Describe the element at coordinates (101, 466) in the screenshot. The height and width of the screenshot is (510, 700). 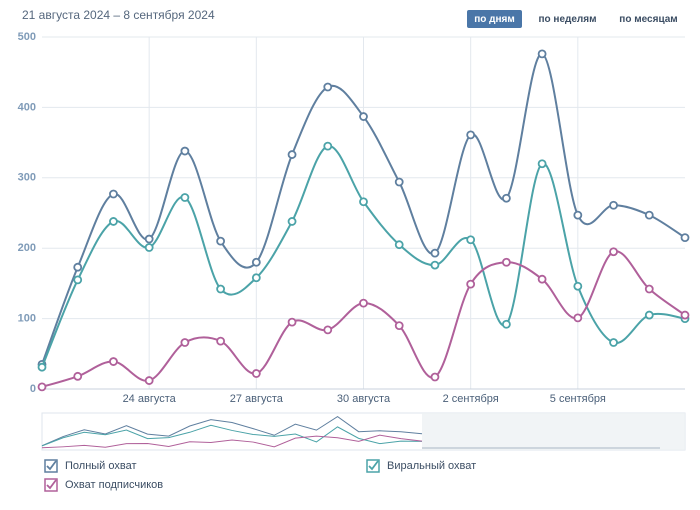
I see `legend-label: Полный охват` at that location.